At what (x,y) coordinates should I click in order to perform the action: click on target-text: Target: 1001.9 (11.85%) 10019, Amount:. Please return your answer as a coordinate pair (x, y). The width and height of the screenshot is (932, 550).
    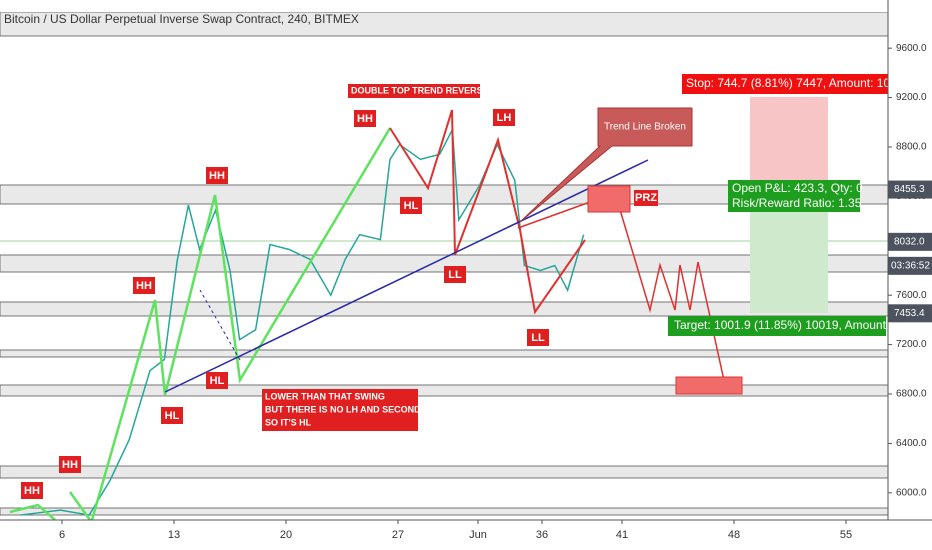
    Looking at the image, I should click on (781, 325).